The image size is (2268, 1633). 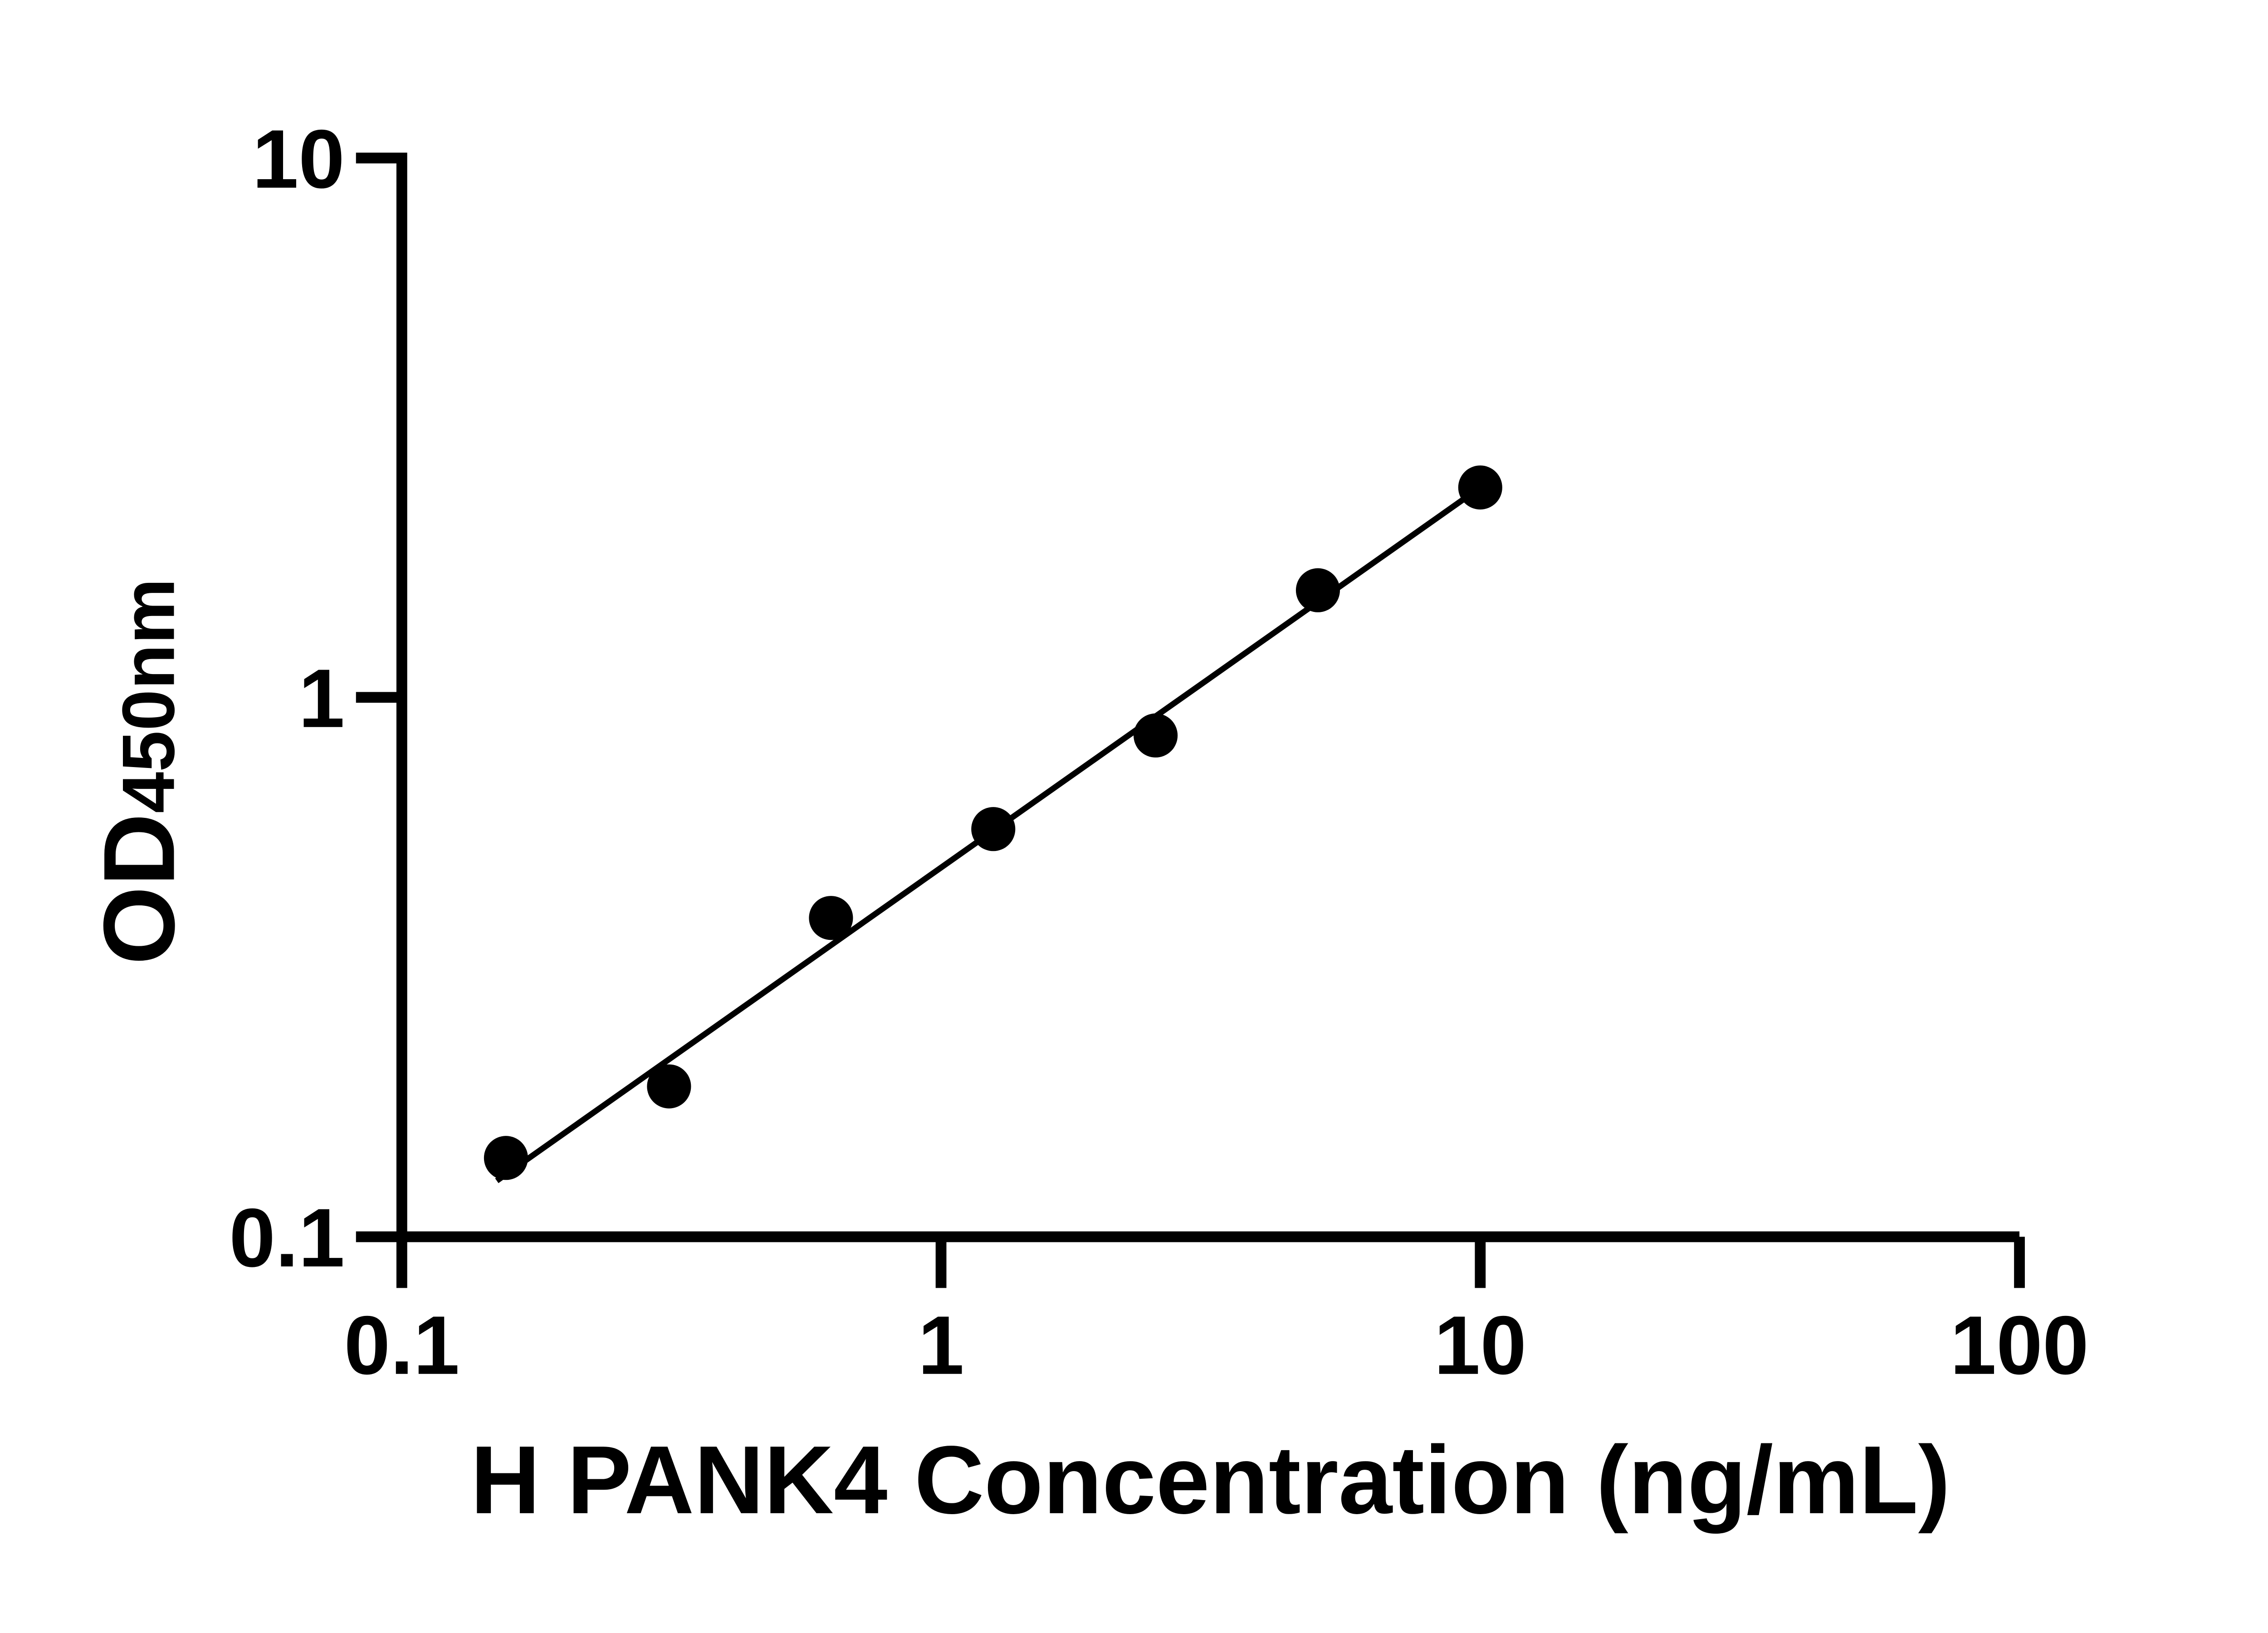 I want to click on data-point-x0.313, so click(x=669, y=1086).